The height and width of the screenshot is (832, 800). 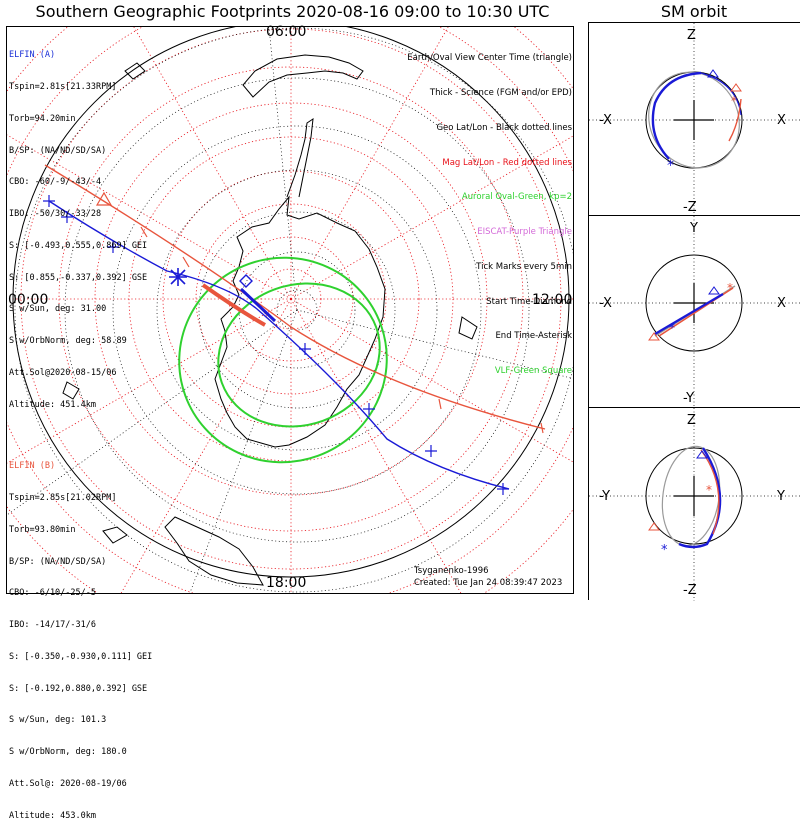 I want to click on elfin-b-line: B/SP: (NA/ND/SD/SA), so click(x=58, y=561).